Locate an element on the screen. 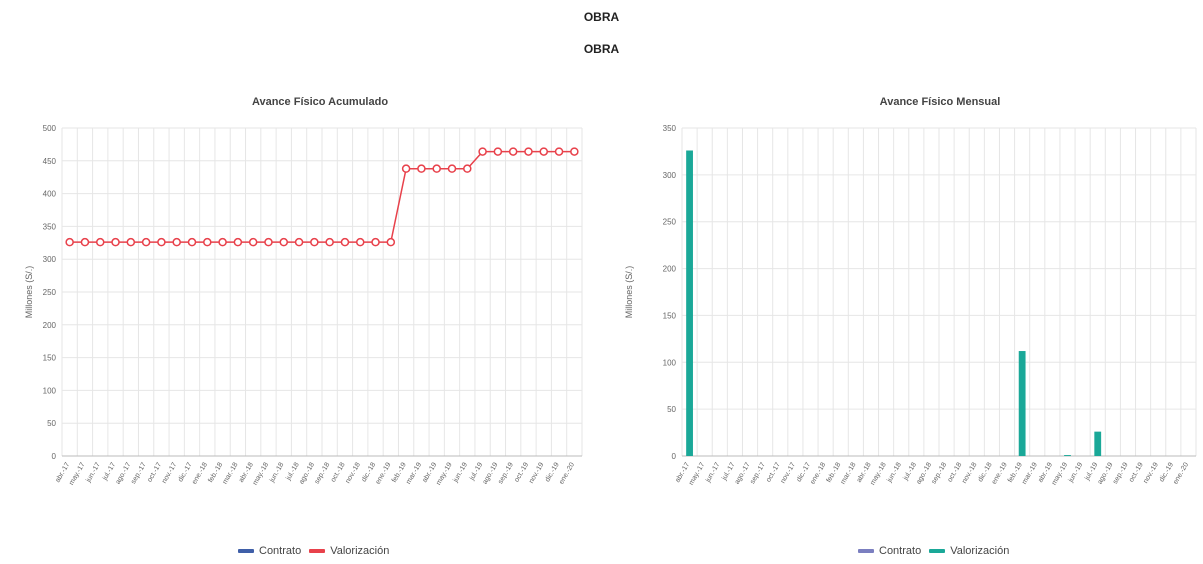 The image size is (1203, 564). x-tick-label: mar.-18 is located at coordinates (231, 473).